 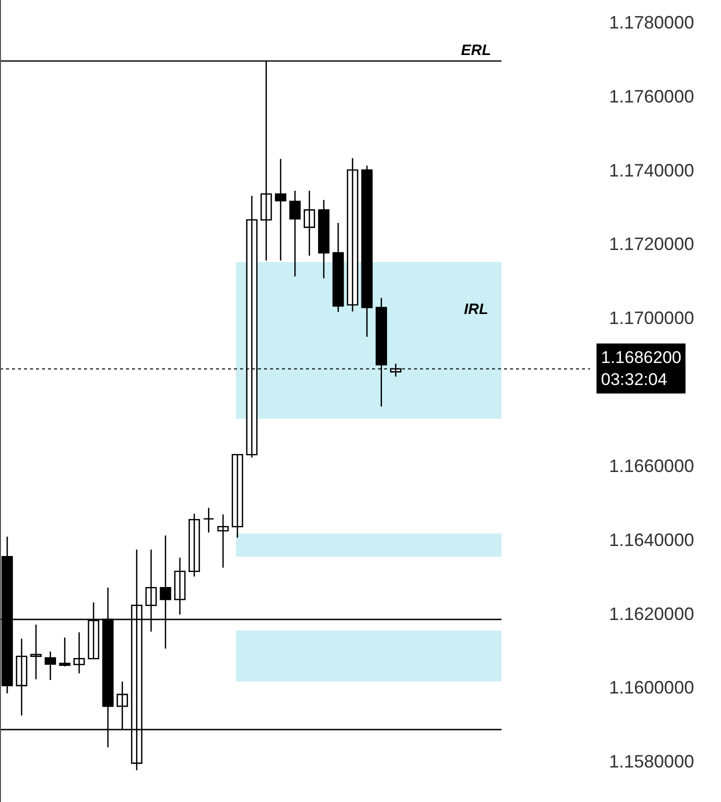 I want to click on y-tick-label: 1.1580000, so click(x=651, y=762).